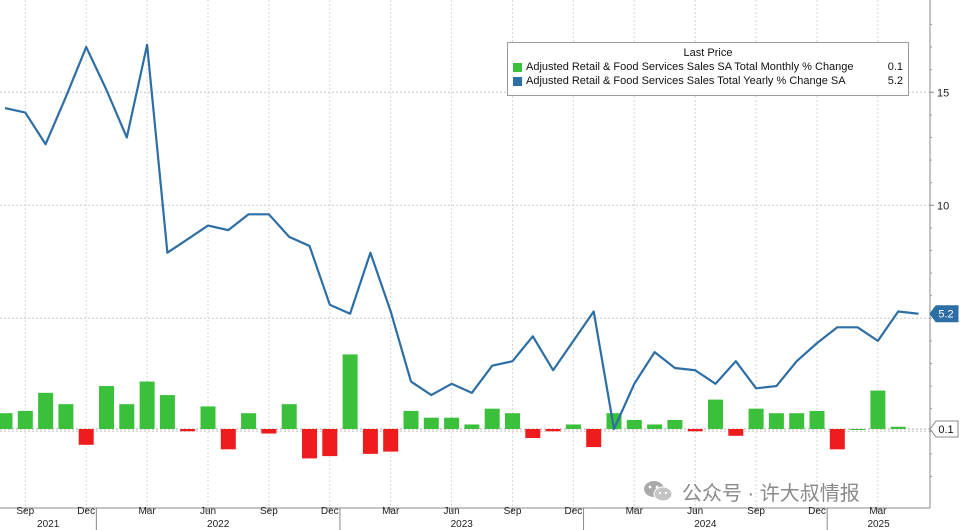 The width and height of the screenshot is (960, 530). What do you see at coordinates (895, 81) in the screenshot?
I see `legend-value-yearly: 5.2` at bounding box center [895, 81].